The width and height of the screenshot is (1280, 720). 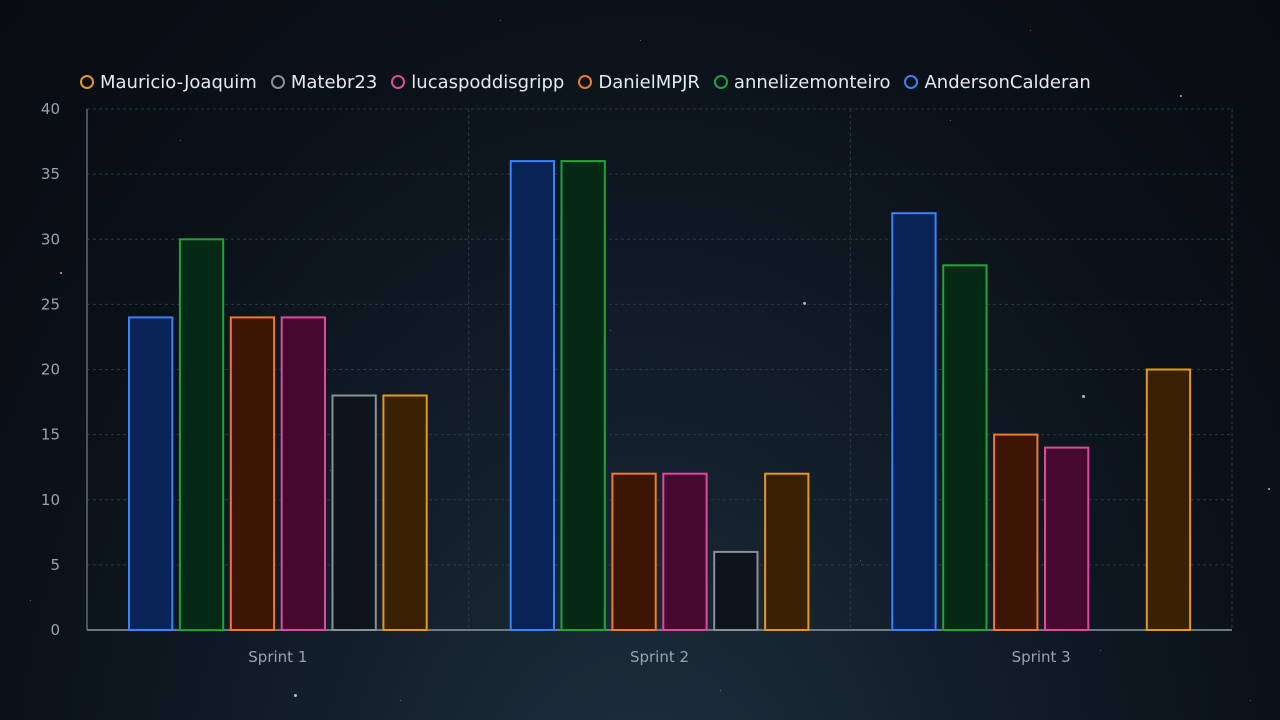 I want to click on legend-item: Matebr23, so click(x=324, y=82).